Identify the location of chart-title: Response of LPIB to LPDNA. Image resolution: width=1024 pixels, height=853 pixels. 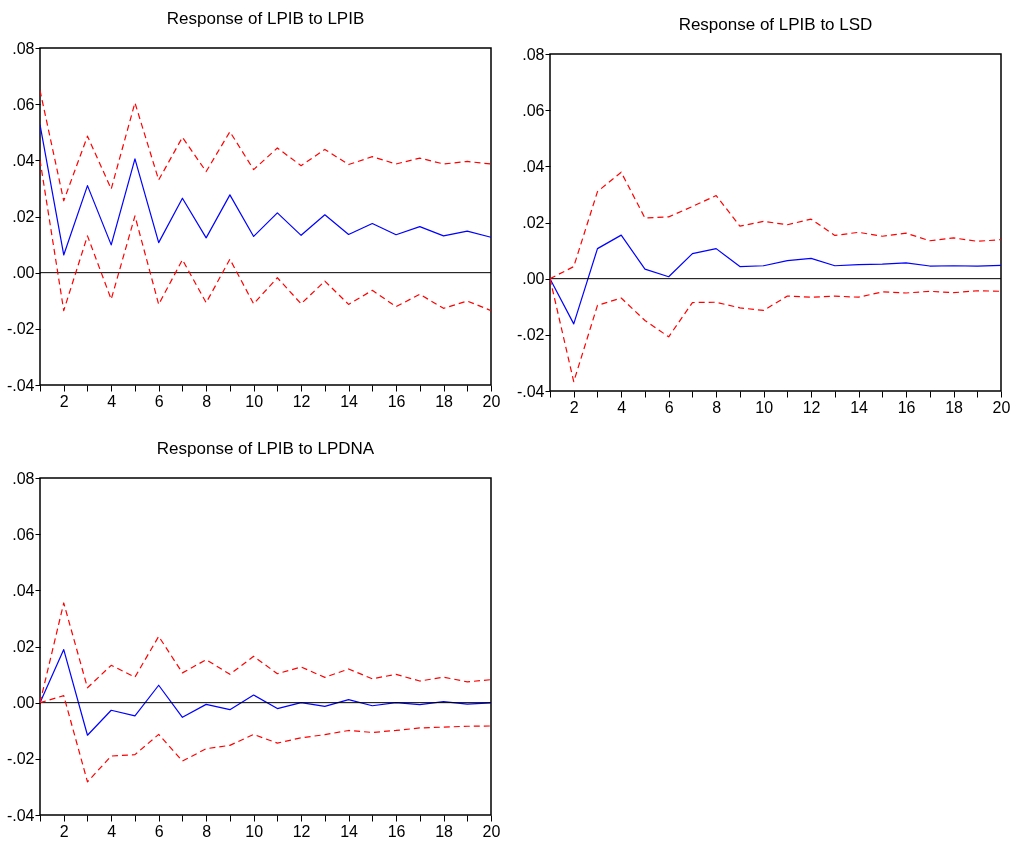
(265, 448).